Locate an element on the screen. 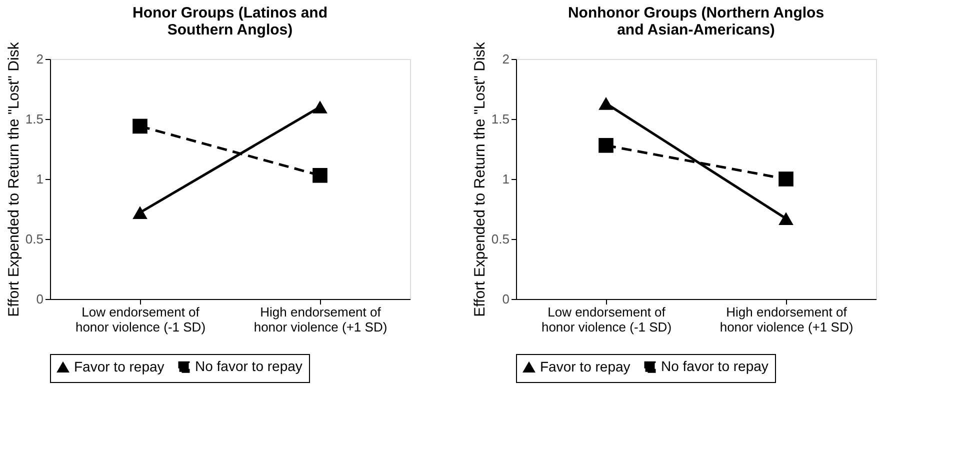 This screenshot has height=472, width=968. chart-title: Nonhonor Groups (Northern Anglos and Asian-Americans) is located at coordinates (696, 21).